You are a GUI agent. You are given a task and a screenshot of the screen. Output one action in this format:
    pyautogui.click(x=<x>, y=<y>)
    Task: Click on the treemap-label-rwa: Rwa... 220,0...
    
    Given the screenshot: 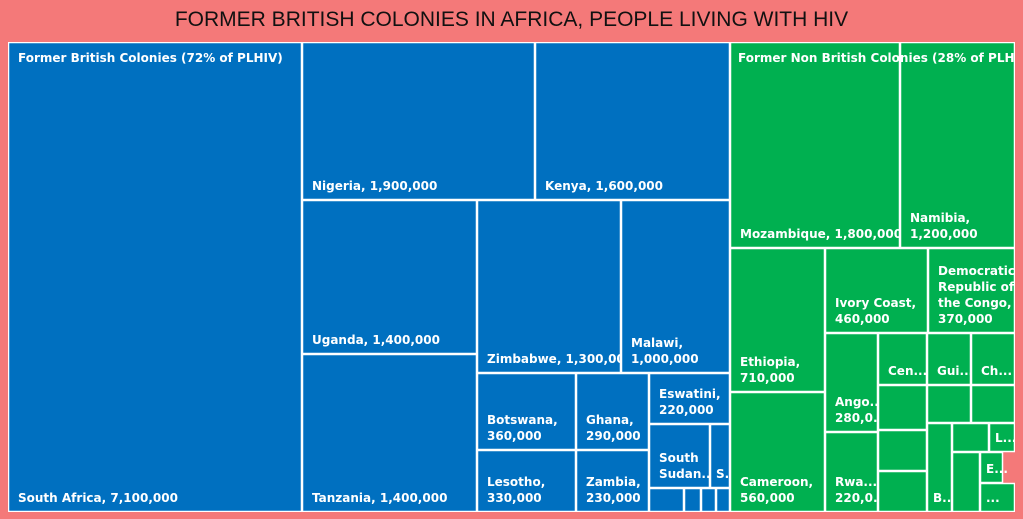 What is the action you would take?
    pyautogui.click(x=861, y=490)
    